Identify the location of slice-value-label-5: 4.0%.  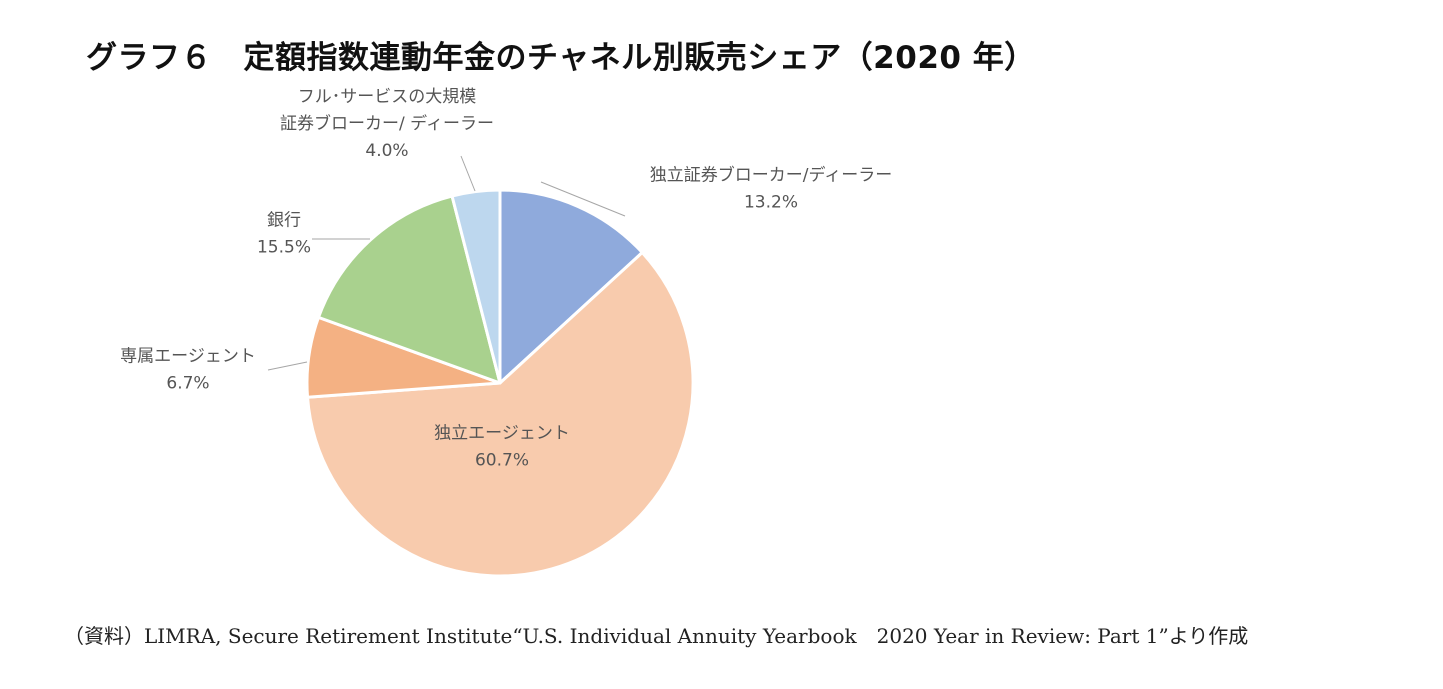
(386, 151).